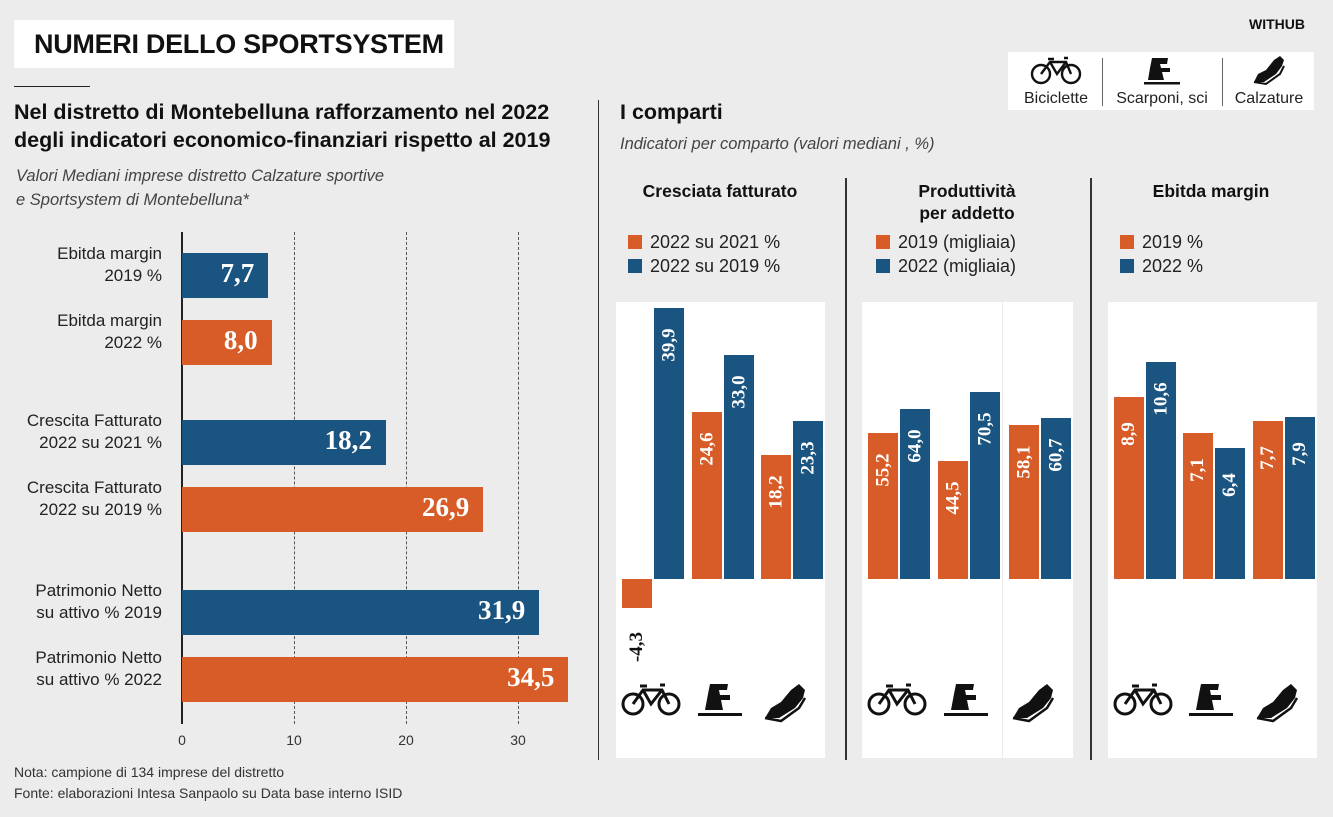  I want to click on bar-value-text: 6,4, so click(1229, 484).